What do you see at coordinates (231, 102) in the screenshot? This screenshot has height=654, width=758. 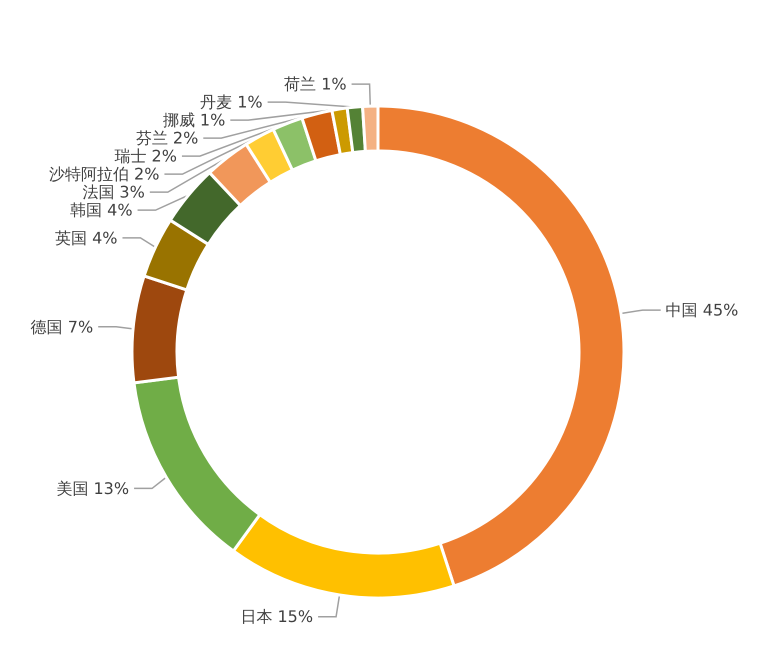 I see `slice-label: 丹麦 1%` at bounding box center [231, 102].